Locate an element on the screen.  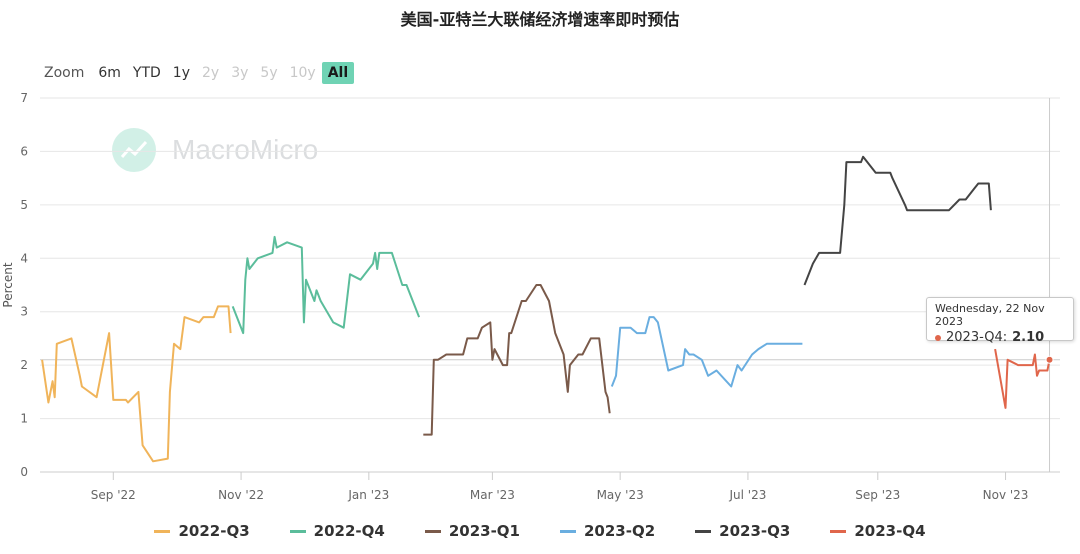
chart-title: 美国-亚特兰大联储经济增速率即时预估 is located at coordinates (540, 19).